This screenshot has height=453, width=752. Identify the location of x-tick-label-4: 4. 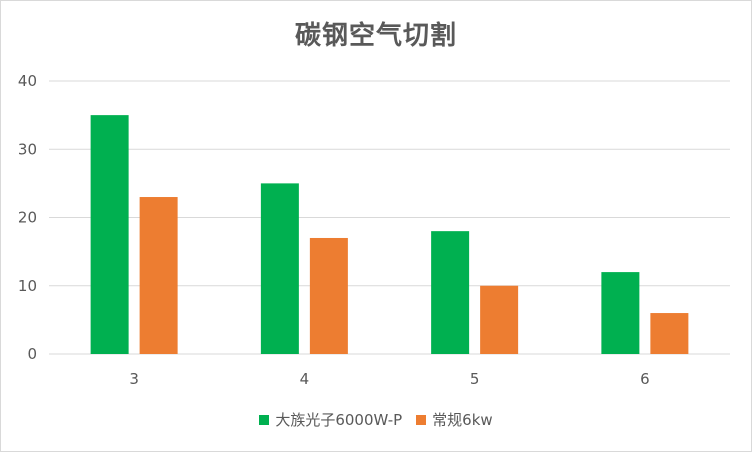
(305, 379).